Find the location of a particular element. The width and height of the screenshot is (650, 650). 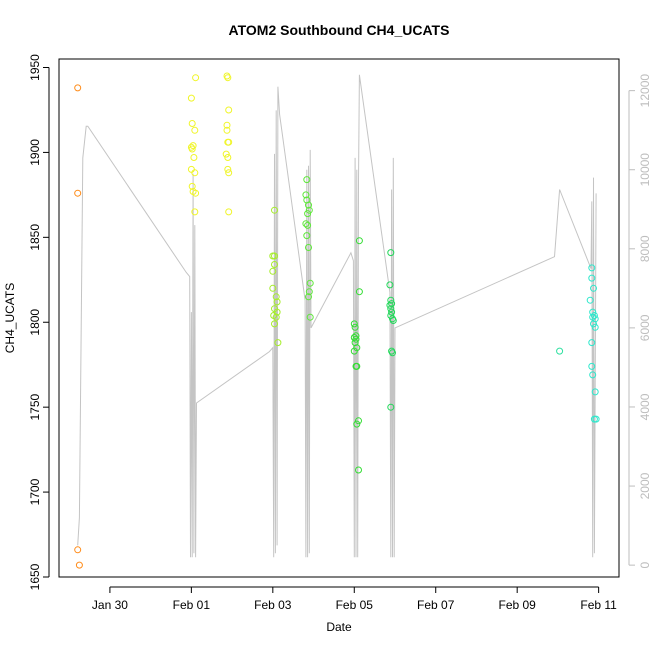

x-axis-label: Date is located at coordinates (339, 627).